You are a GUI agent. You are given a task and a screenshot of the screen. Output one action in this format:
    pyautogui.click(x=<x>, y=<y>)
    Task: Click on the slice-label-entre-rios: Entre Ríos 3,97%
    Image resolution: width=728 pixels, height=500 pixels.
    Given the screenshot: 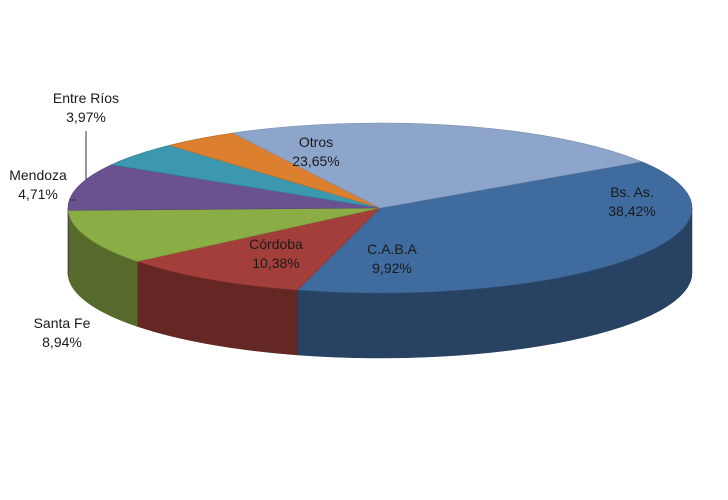 What is the action you would take?
    pyautogui.click(x=86, y=107)
    